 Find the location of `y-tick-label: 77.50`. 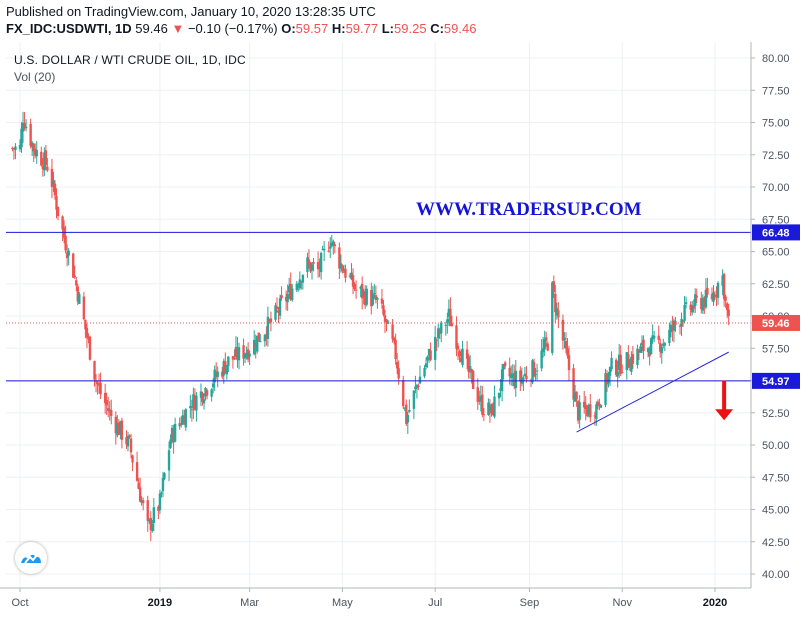

y-tick-label: 77.50 is located at coordinates (776, 91).